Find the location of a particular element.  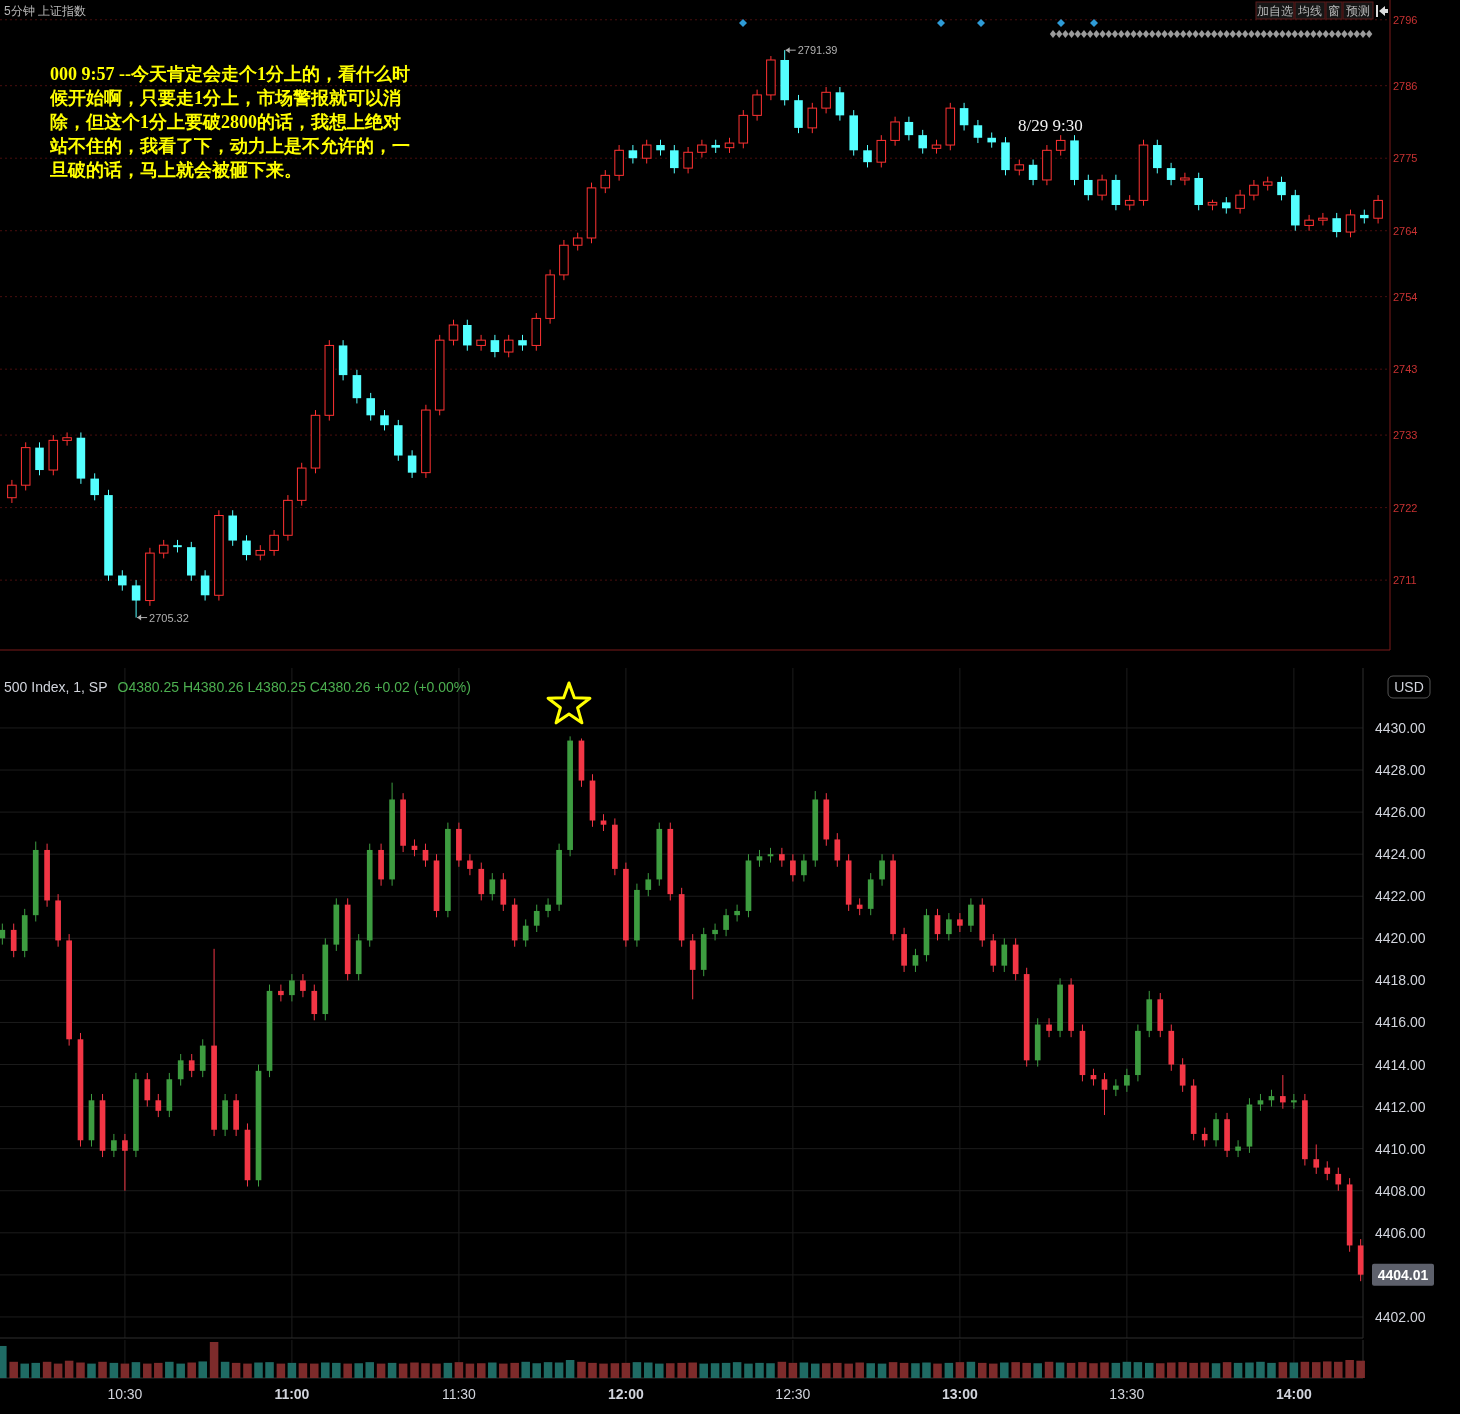

y-tick-label: 2775 is located at coordinates (1405, 158).